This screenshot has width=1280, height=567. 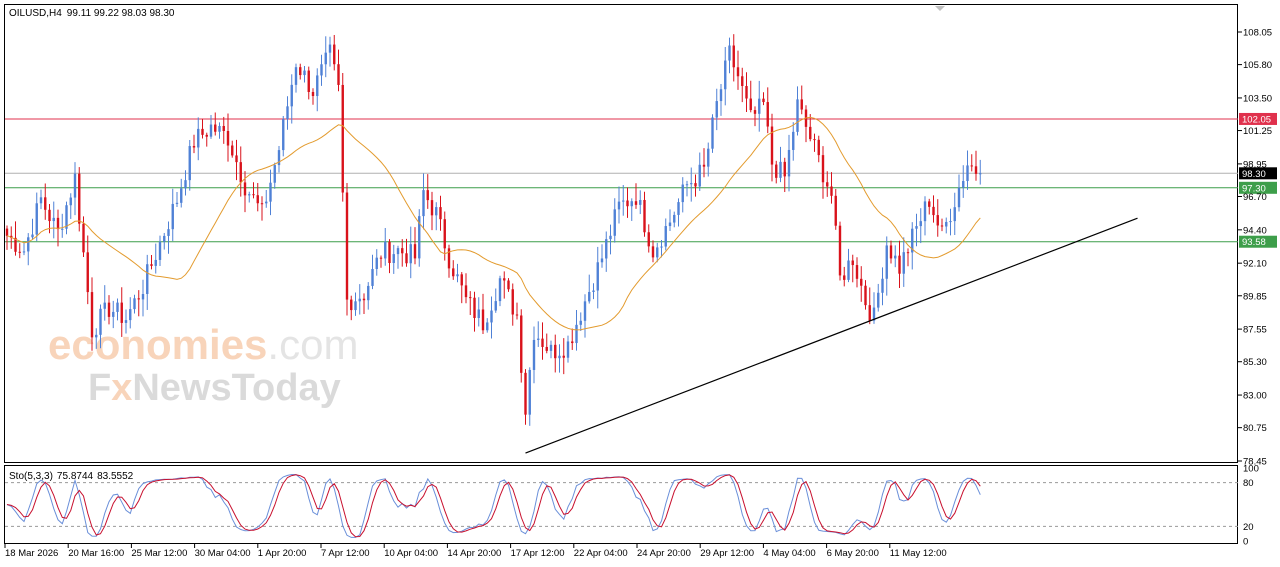 What do you see at coordinates (1255, 428) in the screenshot?
I see `y-tick-label: 80.75` at bounding box center [1255, 428].